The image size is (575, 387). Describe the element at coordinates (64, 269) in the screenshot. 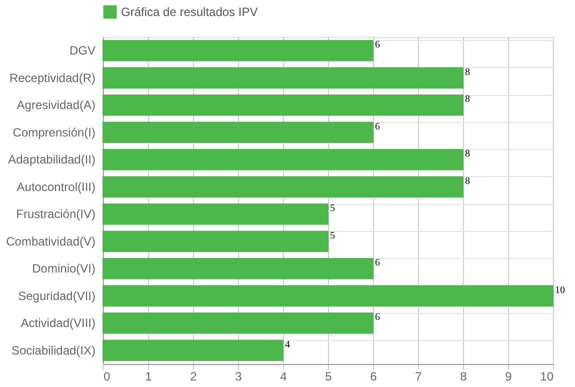

I see `y-tick-label: Dominio(VI)` at that location.